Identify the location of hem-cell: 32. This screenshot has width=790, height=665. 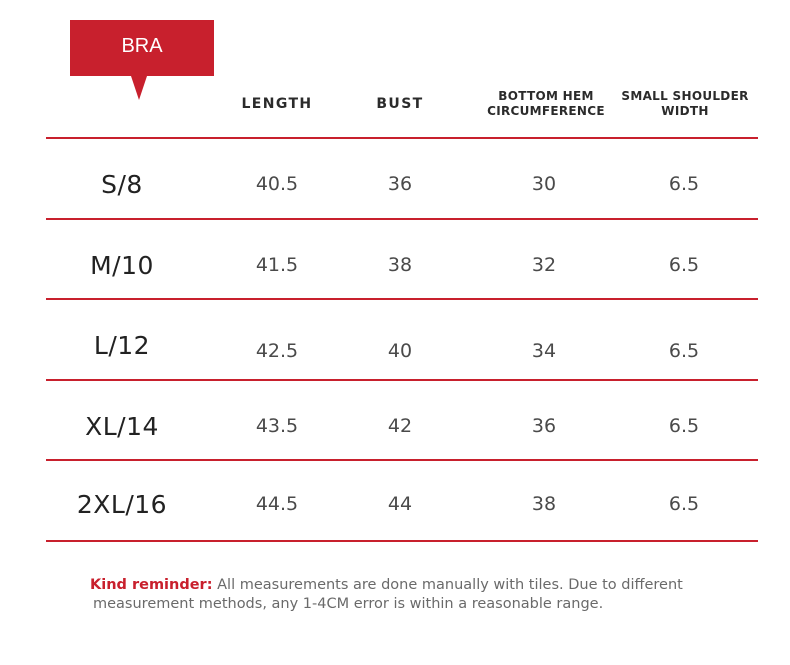
(544, 265).